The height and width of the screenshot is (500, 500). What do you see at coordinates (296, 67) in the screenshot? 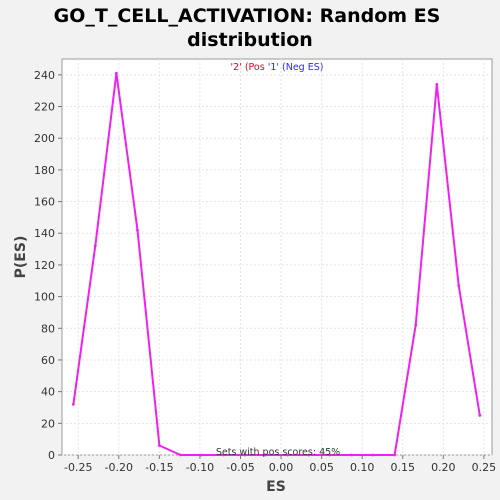
I see `legend-item-neg: '1' (Neg ES)` at bounding box center [296, 67].